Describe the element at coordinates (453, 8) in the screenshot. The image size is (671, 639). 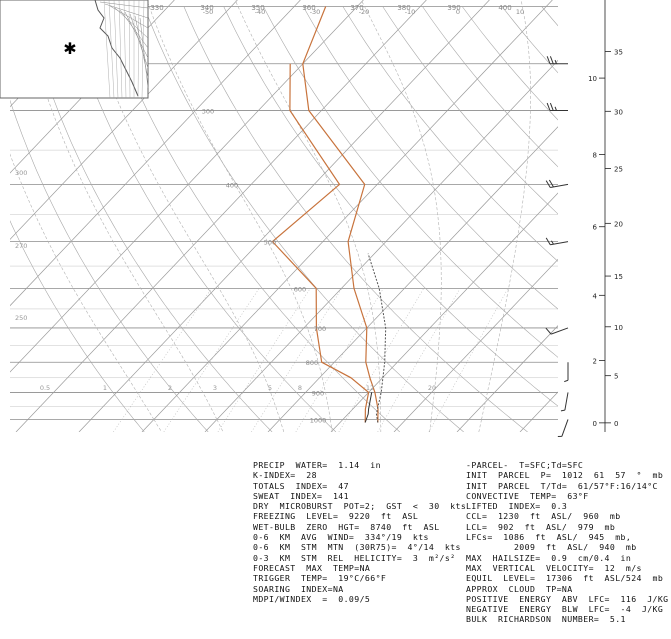
I see `theta-label: 390` at that location.